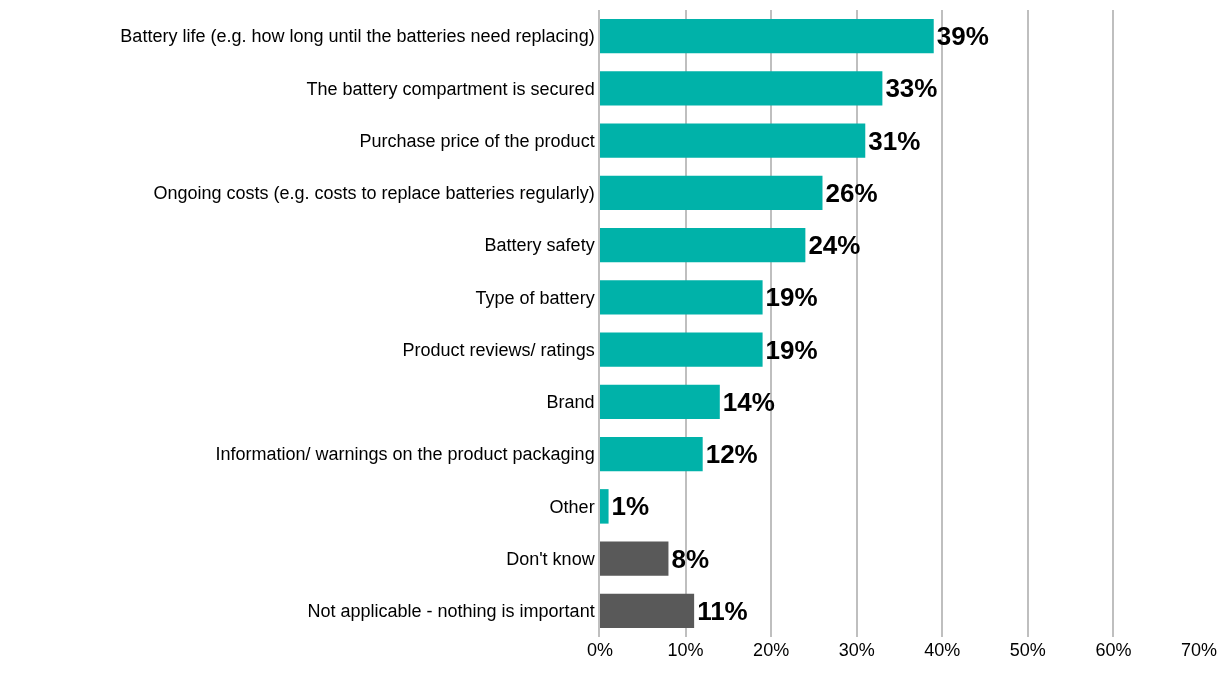 Image resolution: width=1229 pixels, height=679 pixels. What do you see at coordinates (1027, 650) in the screenshot?
I see `x-tick-label: 50%` at bounding box center [1027, 650].